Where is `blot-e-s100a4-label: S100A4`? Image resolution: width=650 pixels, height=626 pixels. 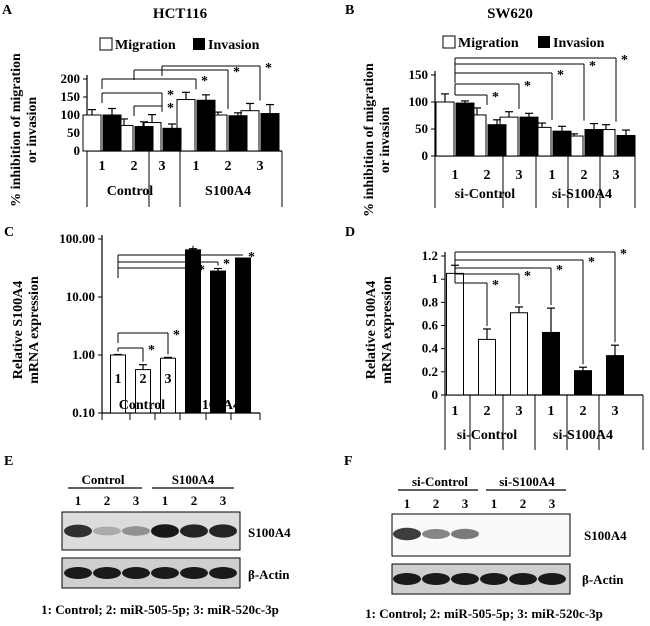 blot-e-s100a4-label: S100A4 is located at coordinates (269, 532).